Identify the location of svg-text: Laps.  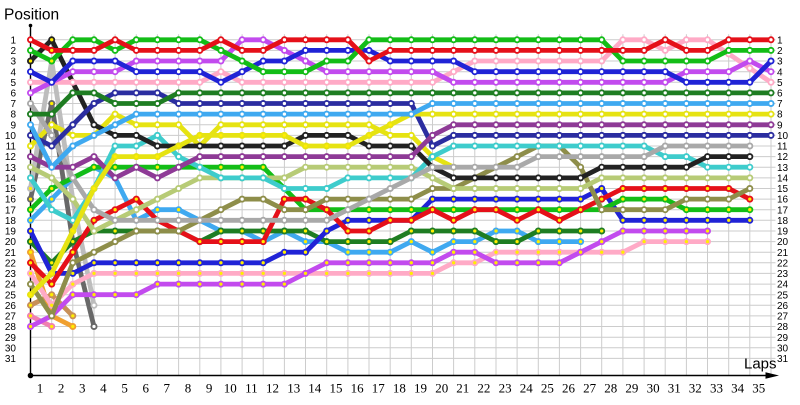
(760, 364).